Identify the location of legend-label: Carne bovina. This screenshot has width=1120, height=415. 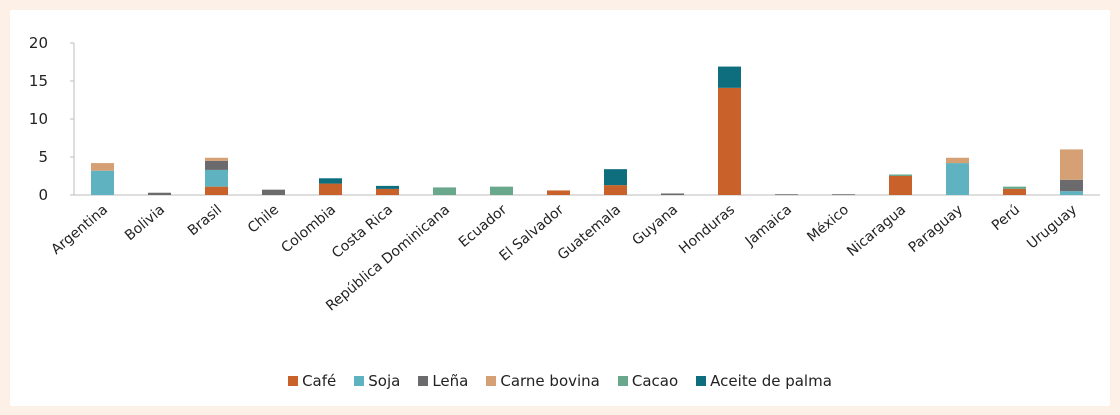
(550, 381).